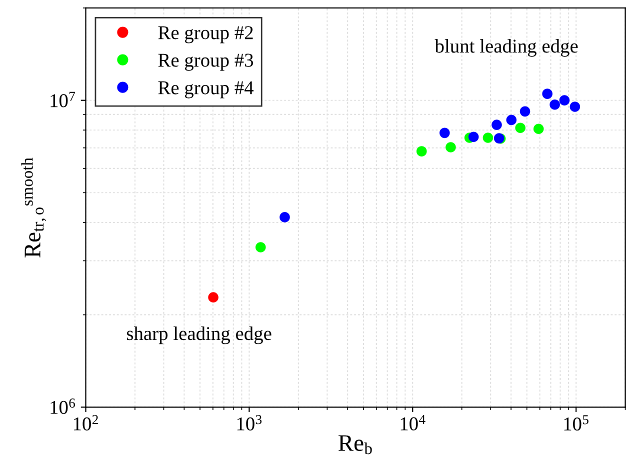  What do you see at coordinates (206, 89) in the screenshot?
I see `legend-label: Re group #4` at bounding box center [206, 89].